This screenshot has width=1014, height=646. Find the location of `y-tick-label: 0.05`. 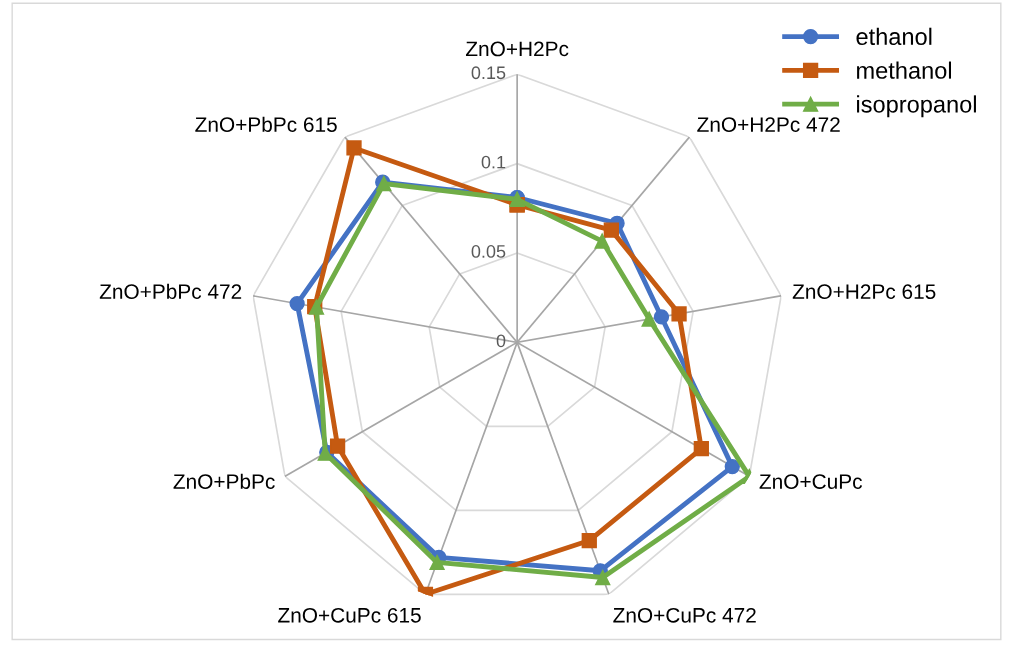

y-tick-label: 0.05 is located at coordinates (488, 251).